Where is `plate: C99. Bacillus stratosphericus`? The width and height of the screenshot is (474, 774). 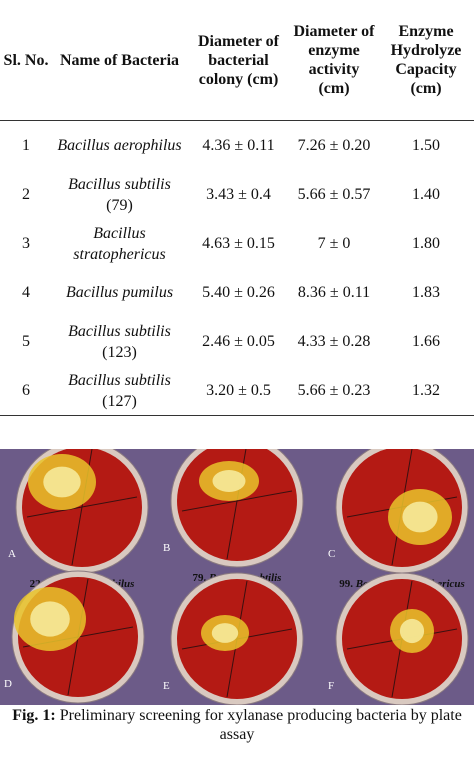
plate: C99. Bacillus stratosphericus is located at coordinates (398, 519).